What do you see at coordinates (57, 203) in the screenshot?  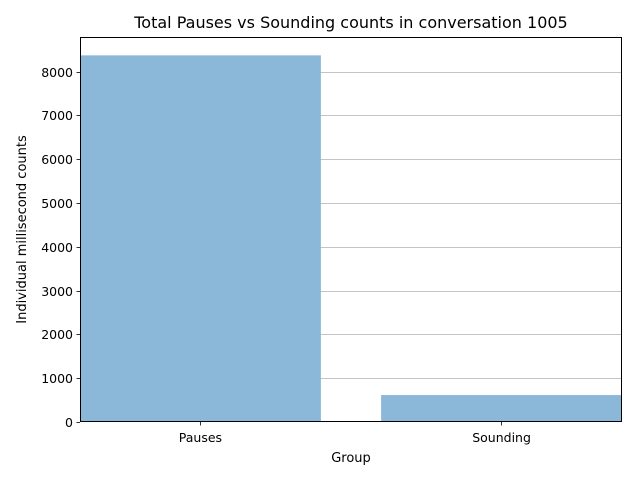 I see `y-tick-label: 5000` at bounding box center [57, 203].